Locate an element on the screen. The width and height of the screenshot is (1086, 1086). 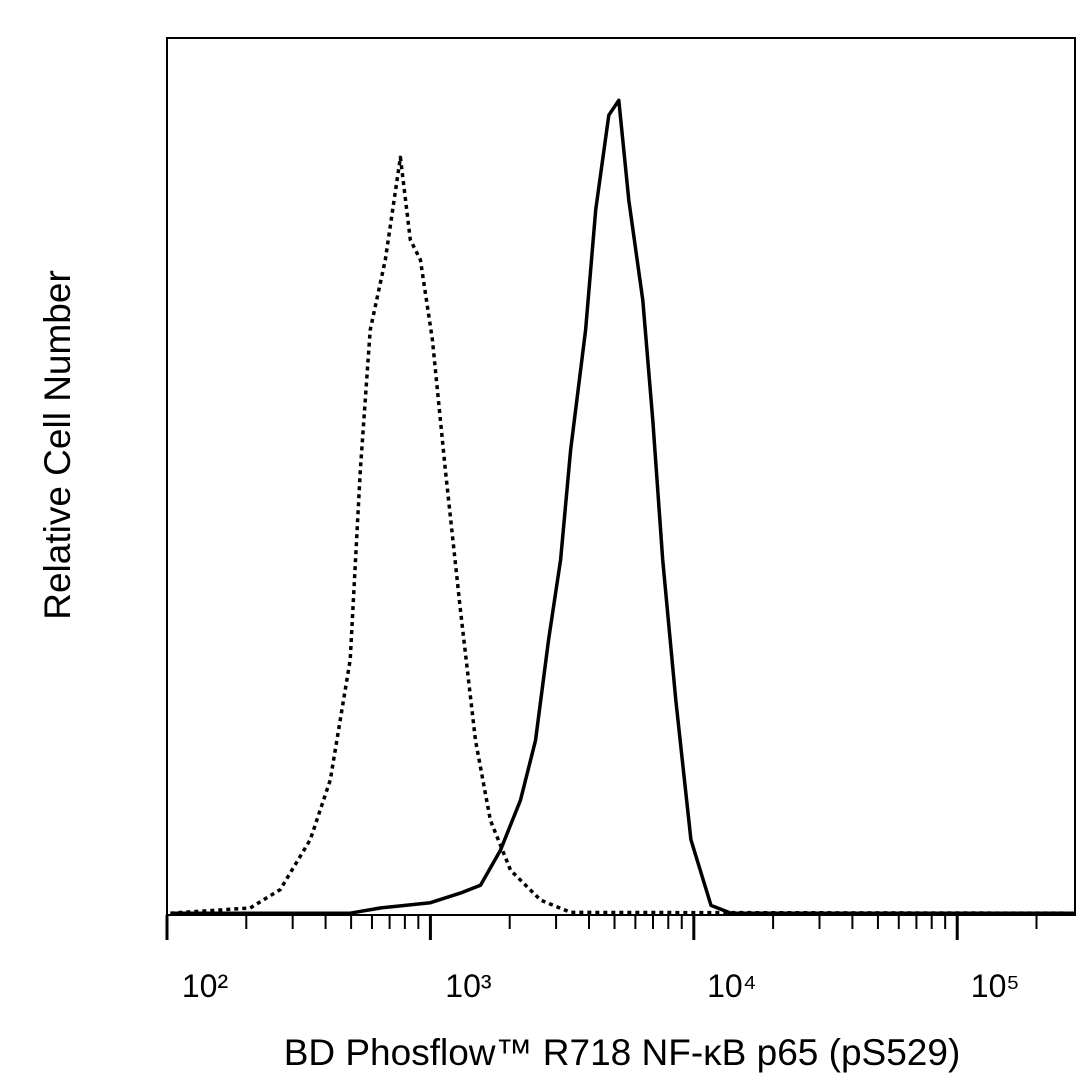
x-axis-label: BD Phosflow™ R718 NF-κB p65 (pS529) is located at coordinates (622, 1052).